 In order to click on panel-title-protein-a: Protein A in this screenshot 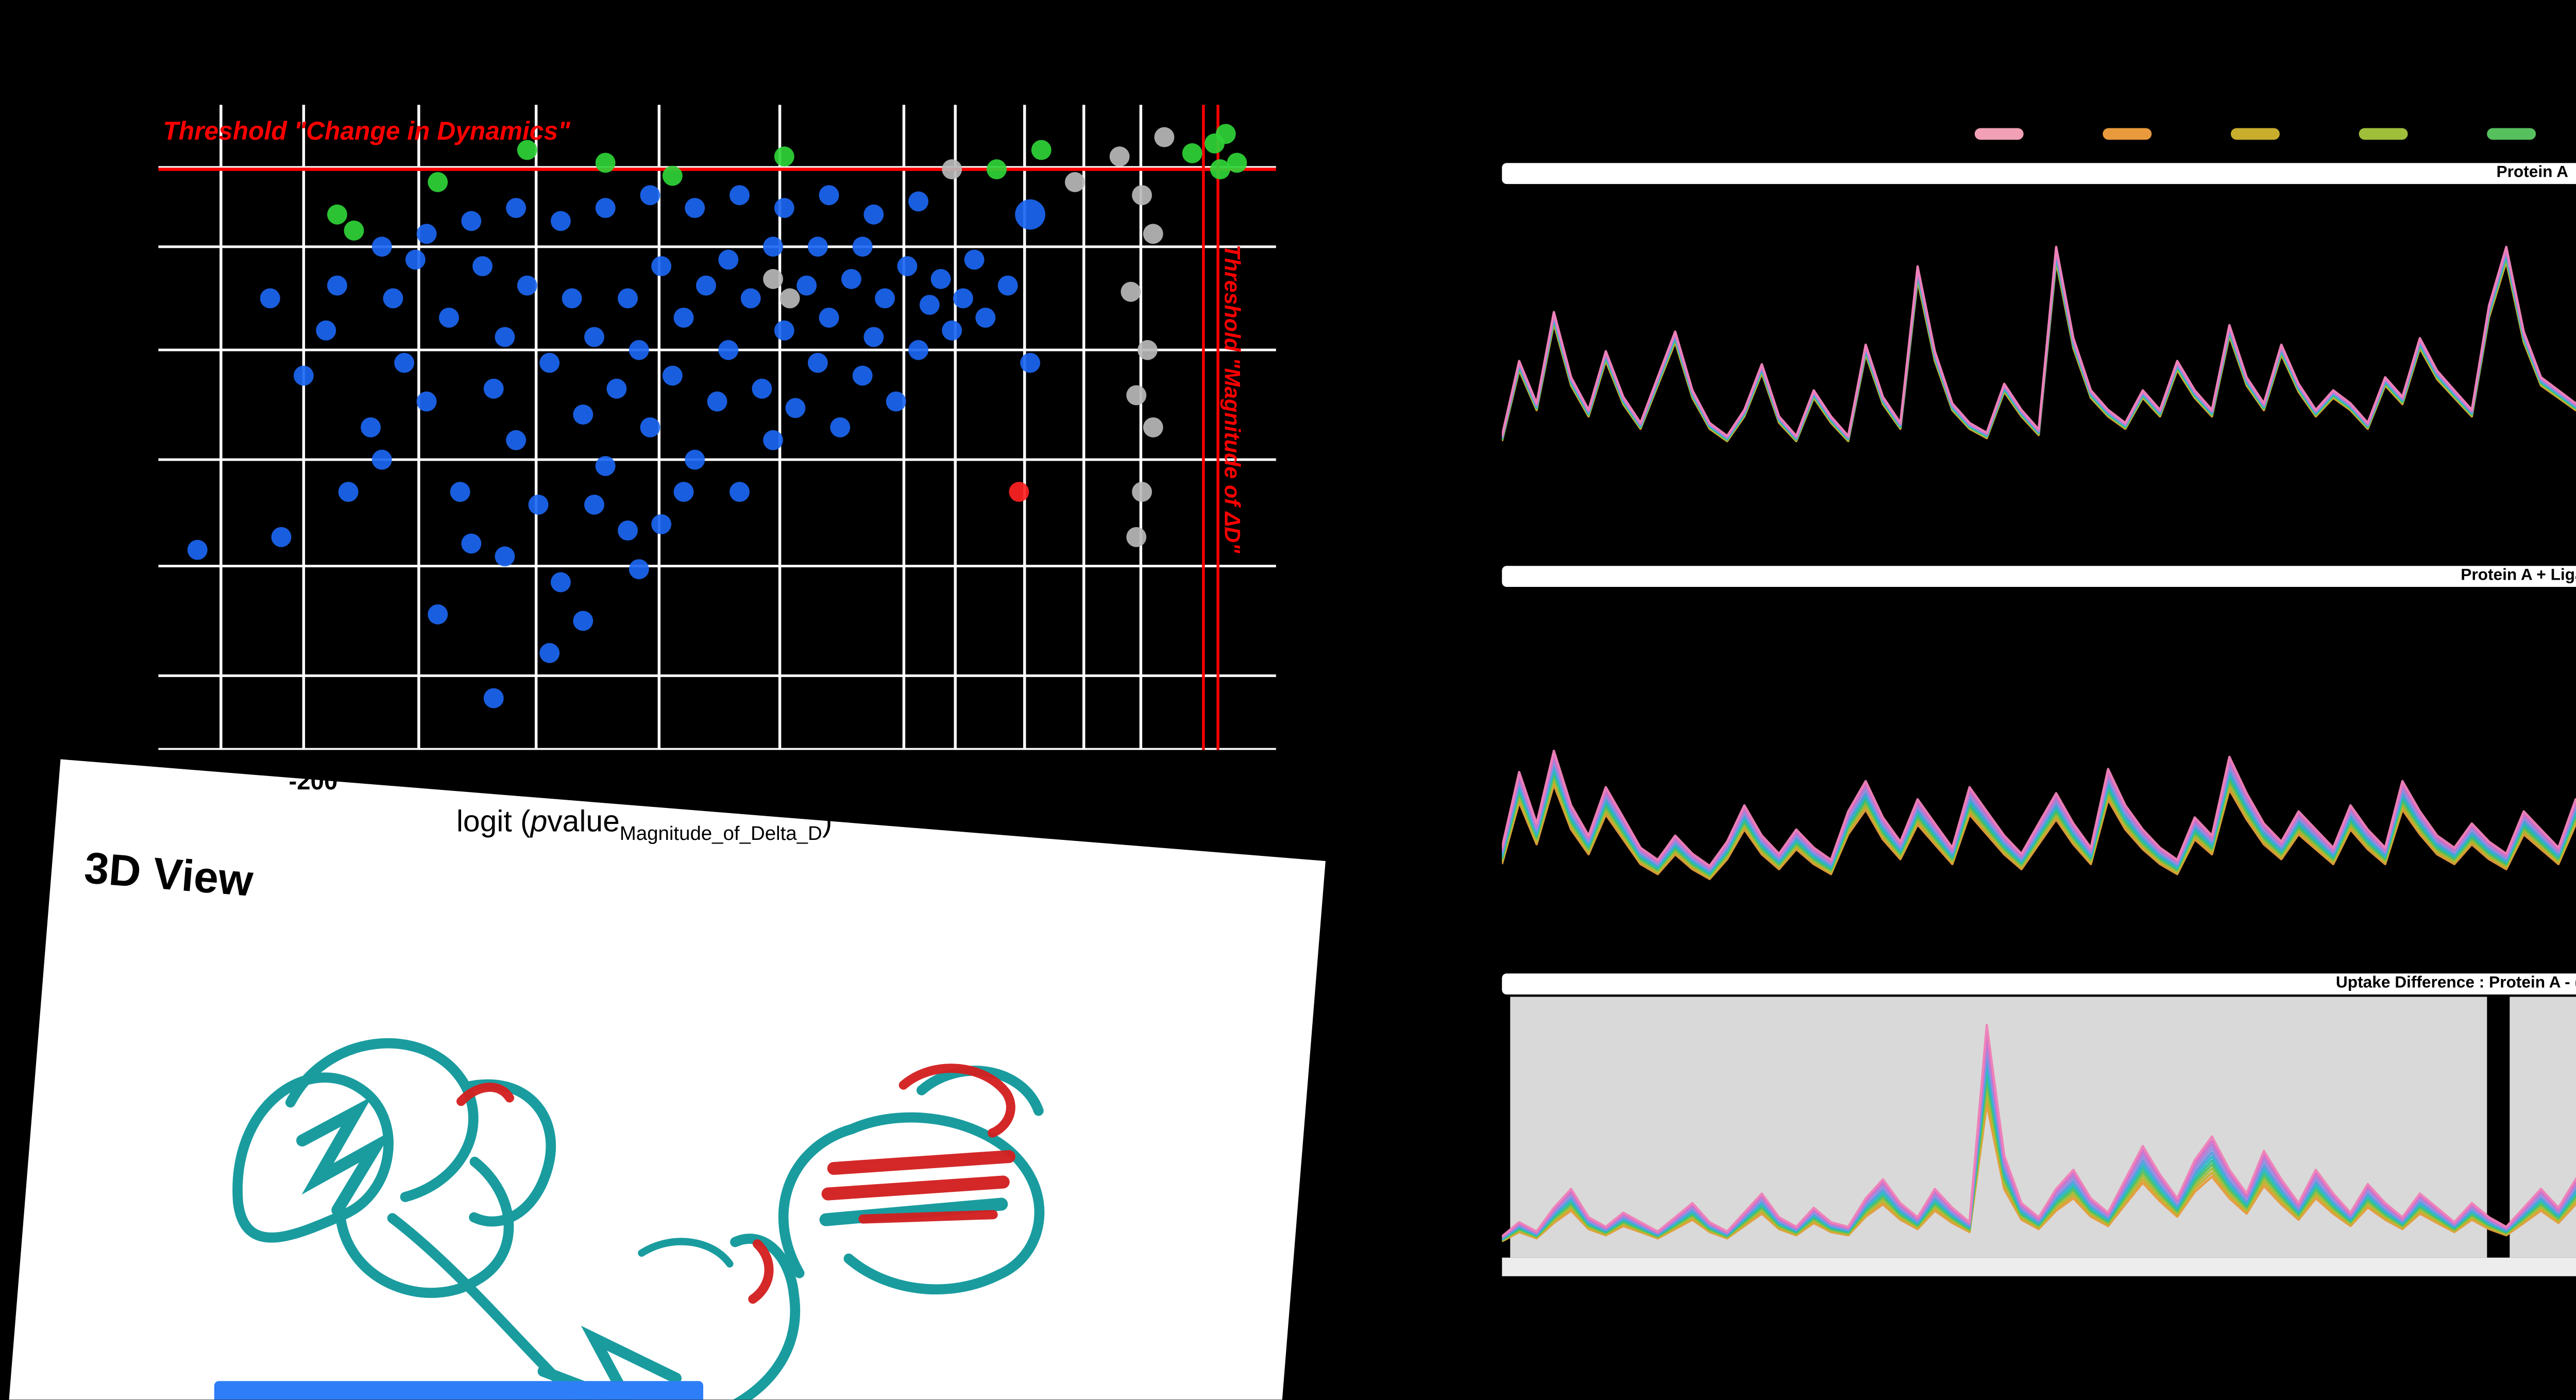, I will do `click(2039, 173)`.